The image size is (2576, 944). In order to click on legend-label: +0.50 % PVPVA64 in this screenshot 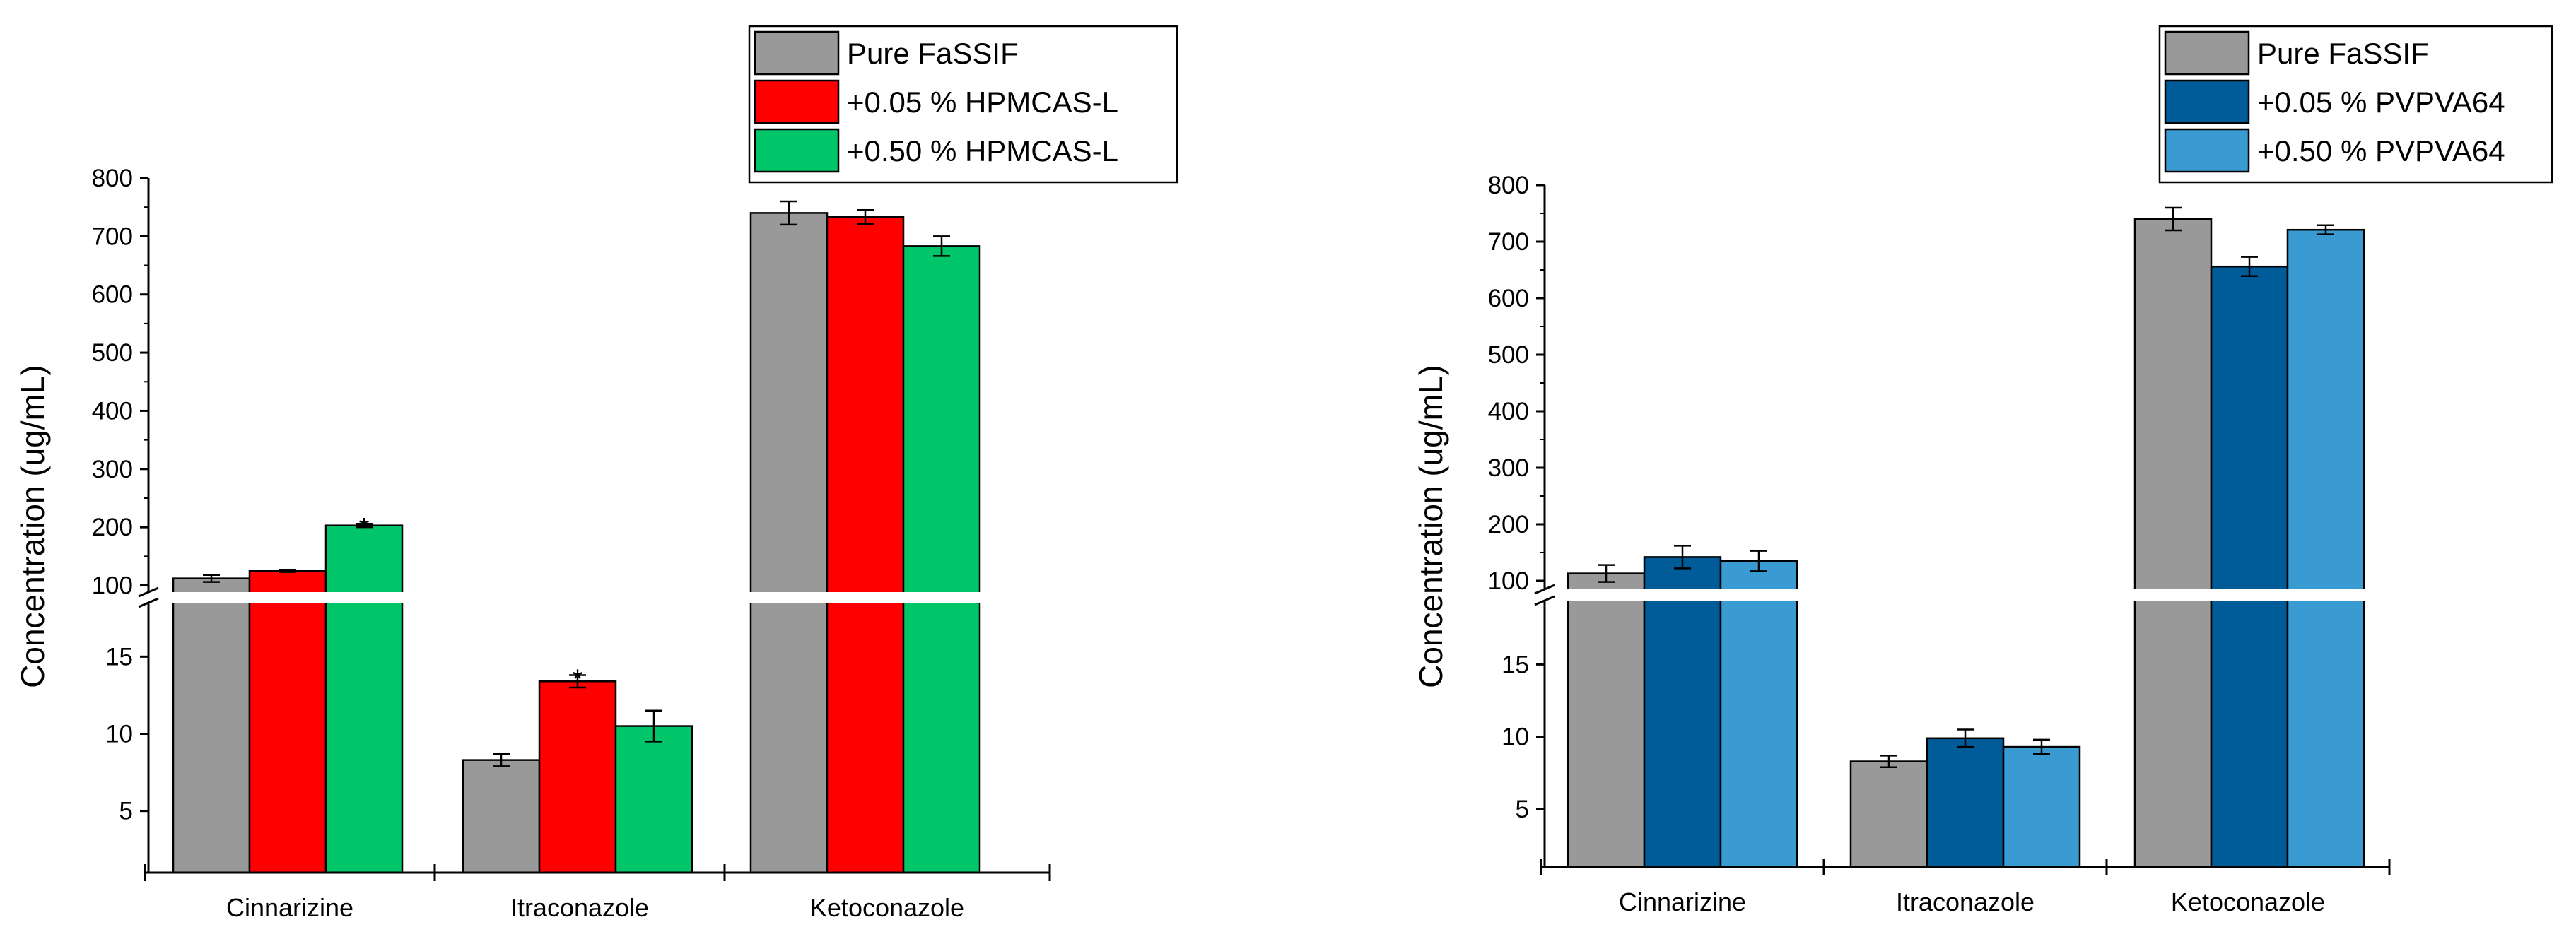, I will do `click(2381, 150)`.